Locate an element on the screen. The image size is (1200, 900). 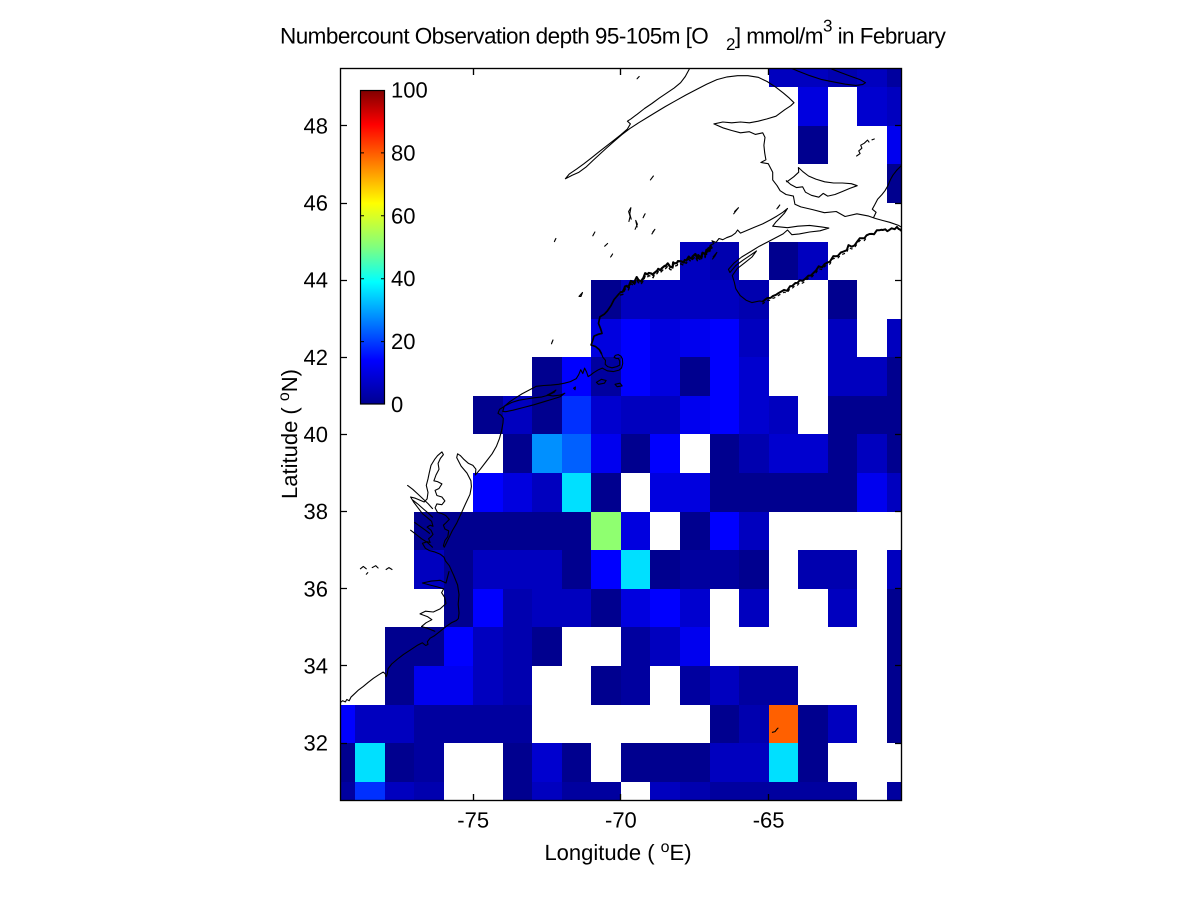
svg-text: 20 is located at coordinates (403, 341).